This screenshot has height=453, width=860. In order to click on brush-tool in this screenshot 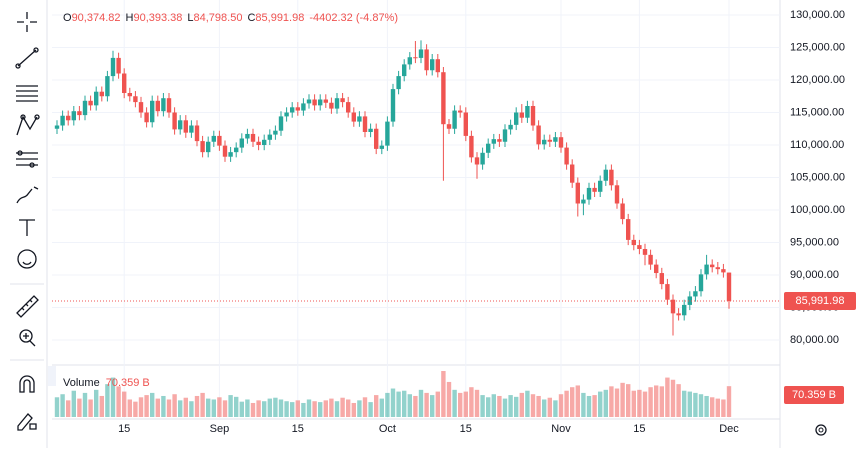, I will do `click(27, 195)`.